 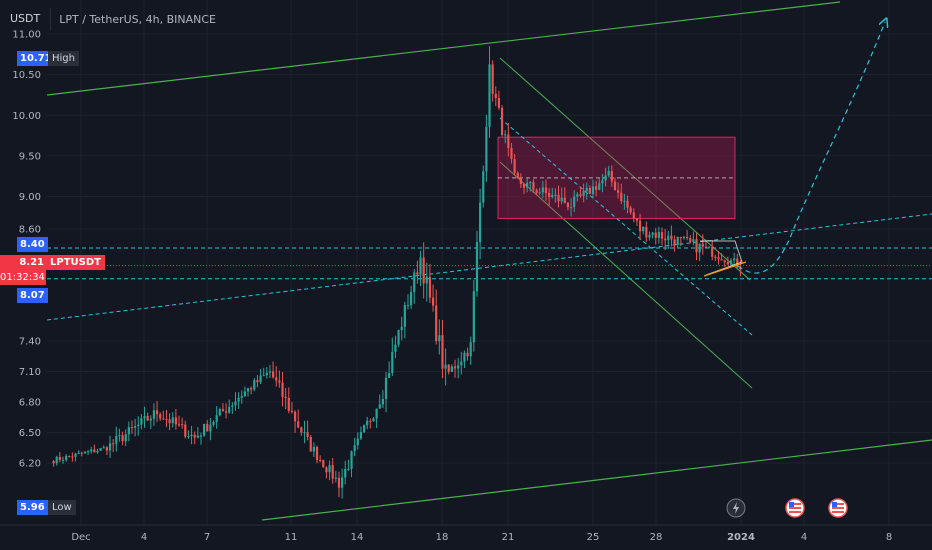 I want to click on triangle-pattern, so click(x=721, y=258).